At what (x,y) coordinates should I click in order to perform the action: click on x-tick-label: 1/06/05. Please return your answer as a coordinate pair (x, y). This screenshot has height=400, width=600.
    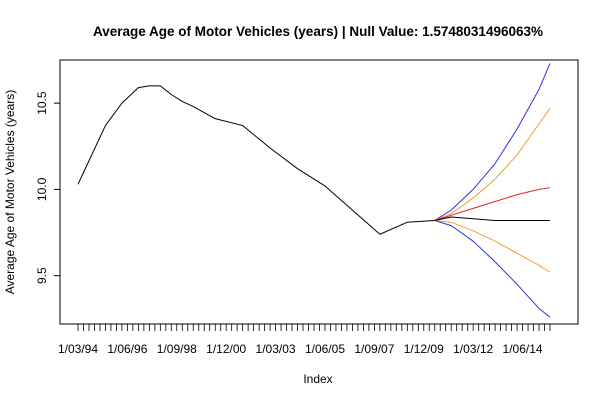
    Looking at the image, I should click on (325, 349).